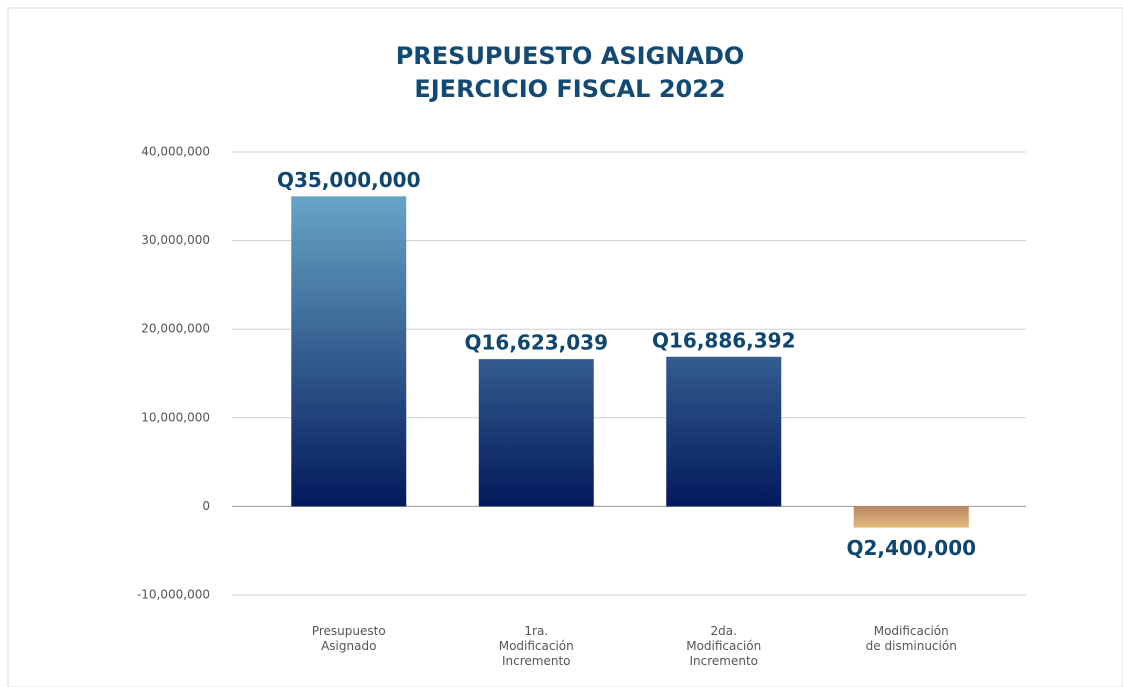 This screenshot has width=1123, height=687. Describe the element at coordinates (206, 506) in the screenshot. I see `y-tick-label: 0` at that location.